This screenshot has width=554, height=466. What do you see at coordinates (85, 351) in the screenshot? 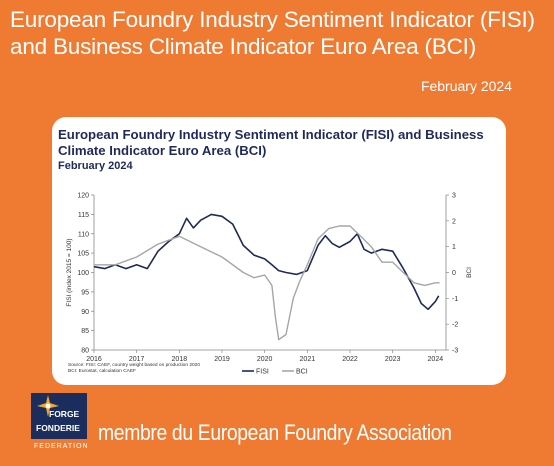
I see `y-tick-label: 80` at bounding box center [85, 351].